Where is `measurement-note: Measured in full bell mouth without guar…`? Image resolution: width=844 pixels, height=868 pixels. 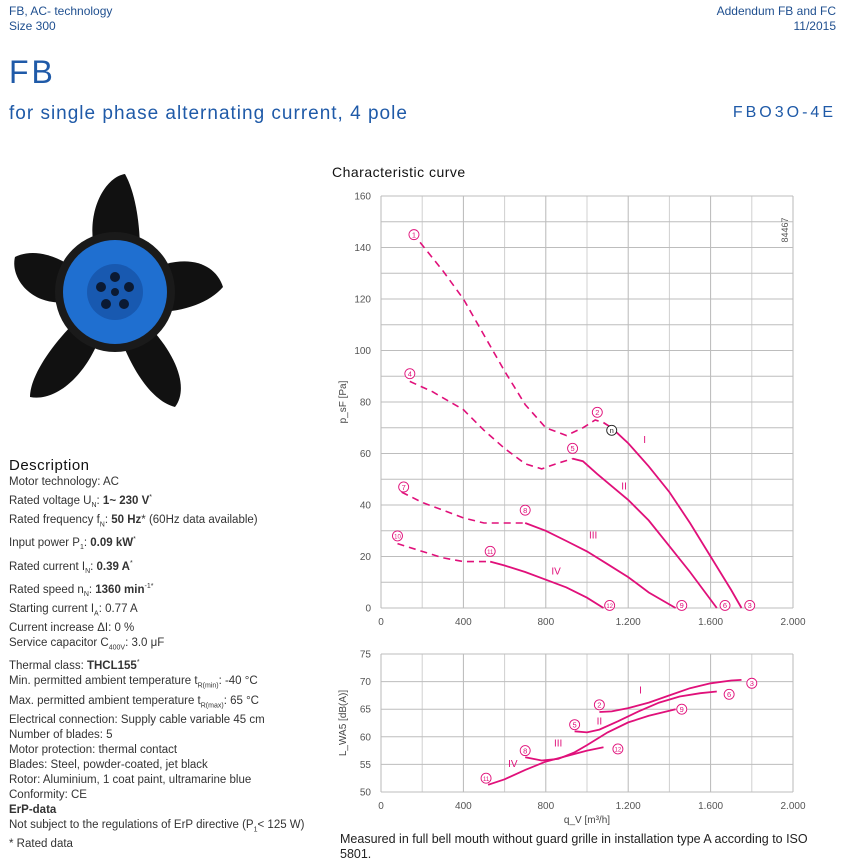 measurement-note: Measured in full bell mouth without guar… is located at coordinates (574, 846).